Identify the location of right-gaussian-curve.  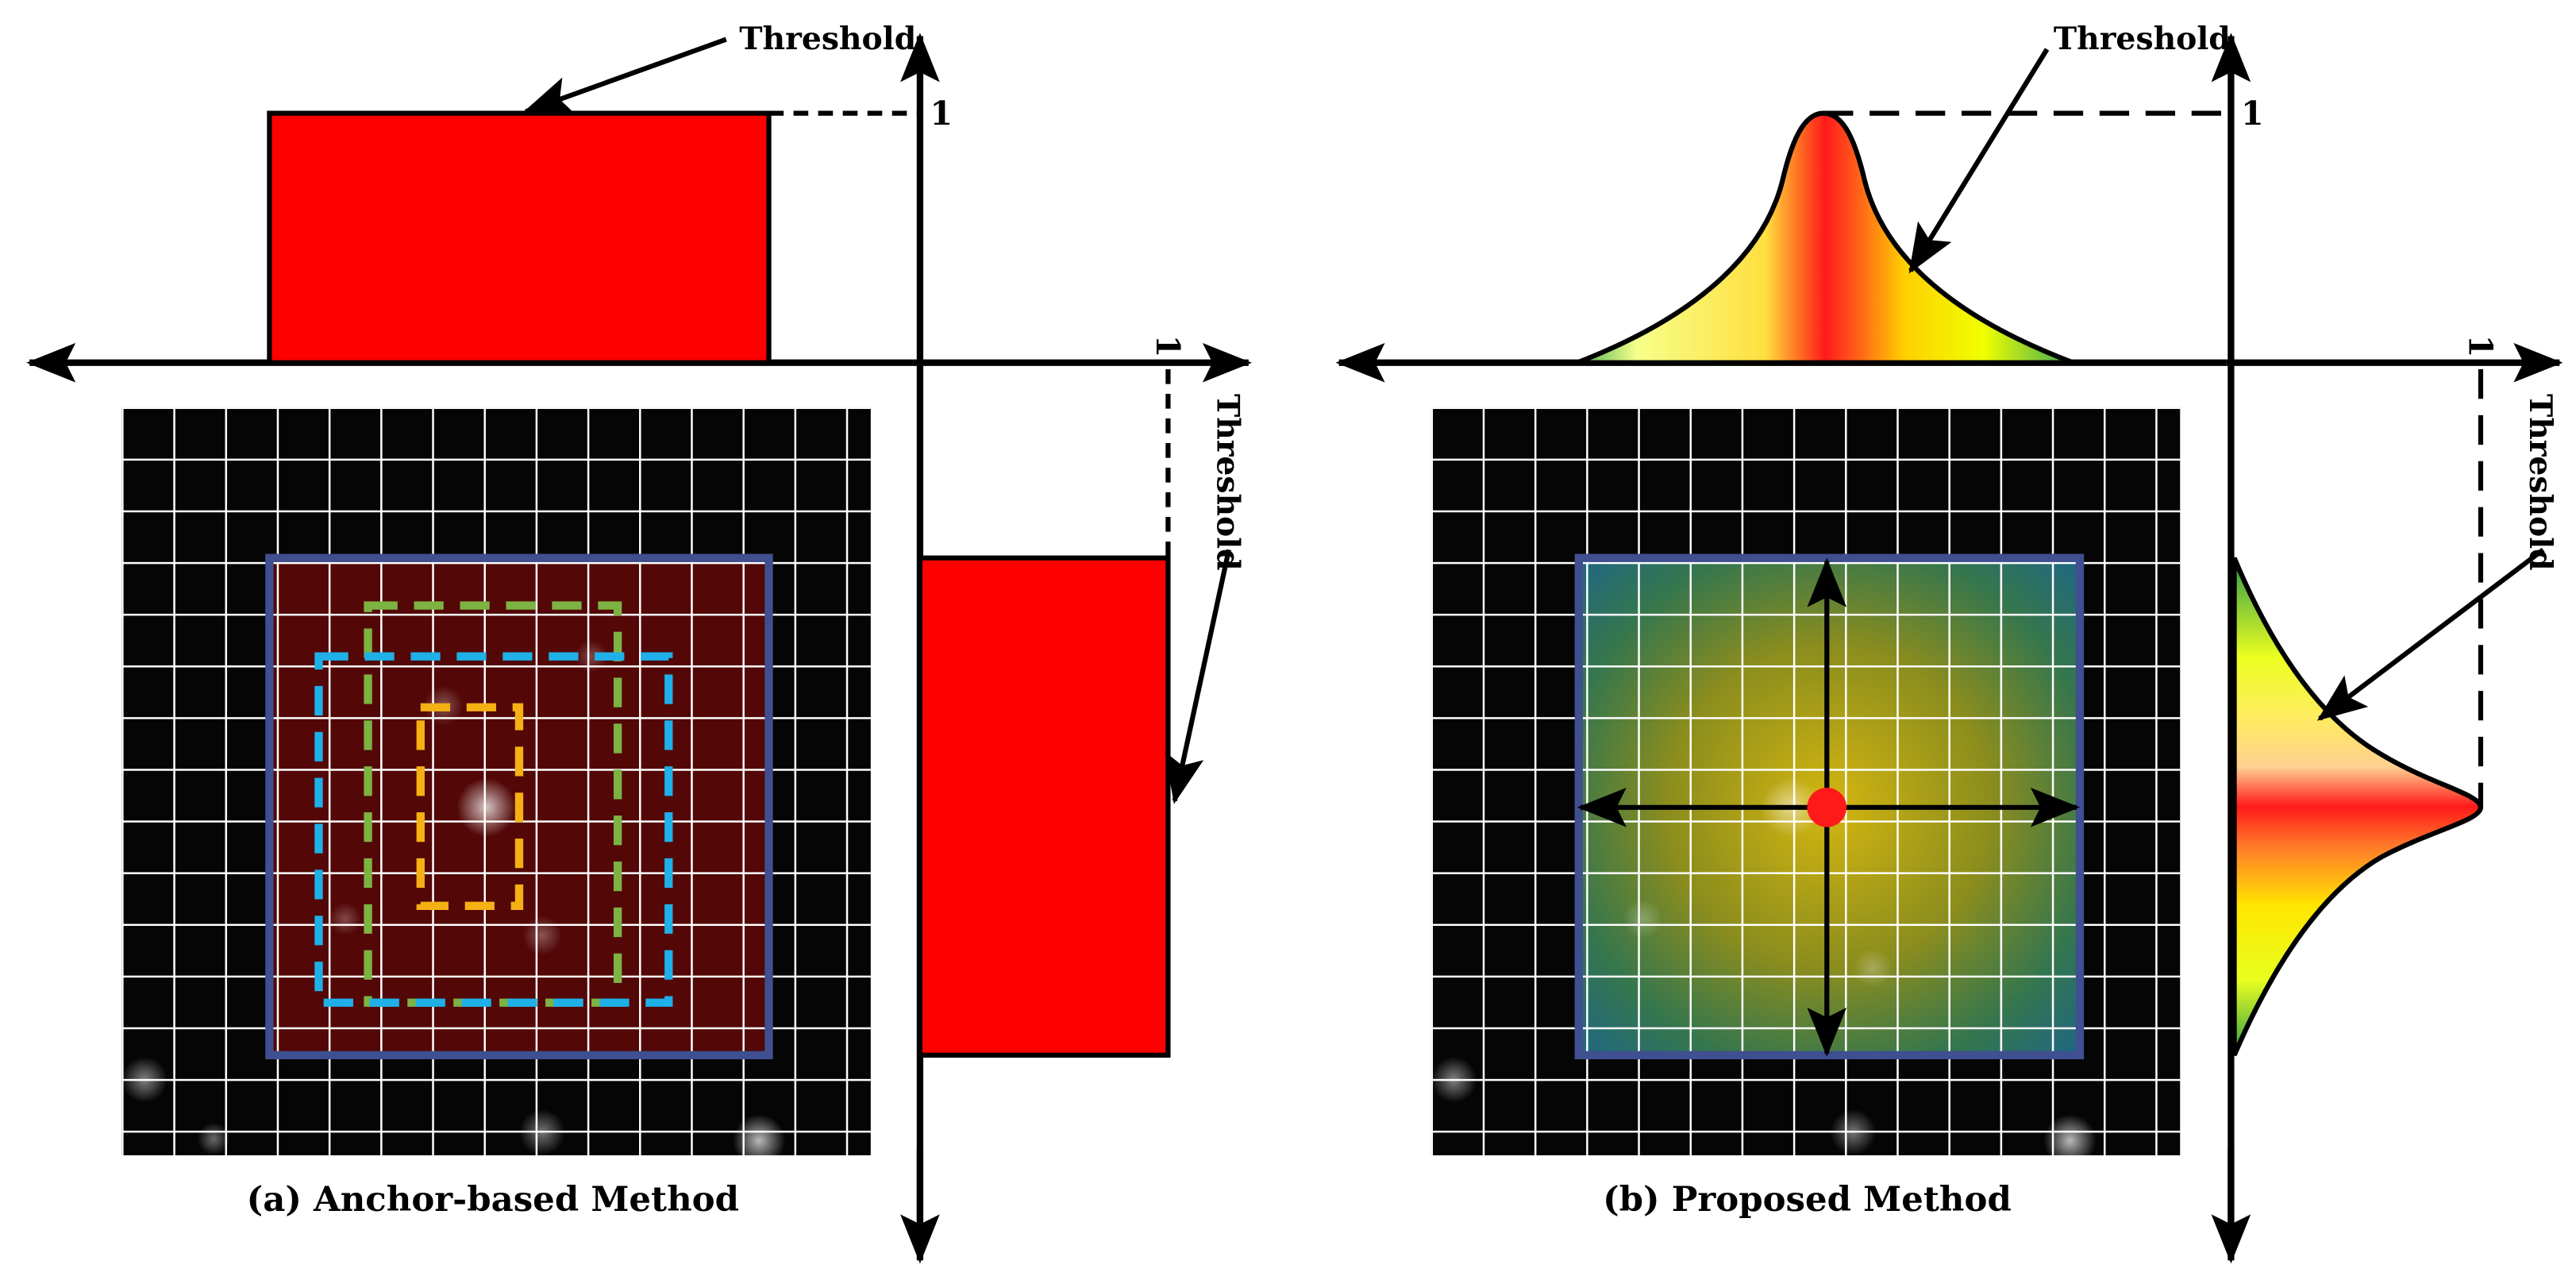
(2357, 807).